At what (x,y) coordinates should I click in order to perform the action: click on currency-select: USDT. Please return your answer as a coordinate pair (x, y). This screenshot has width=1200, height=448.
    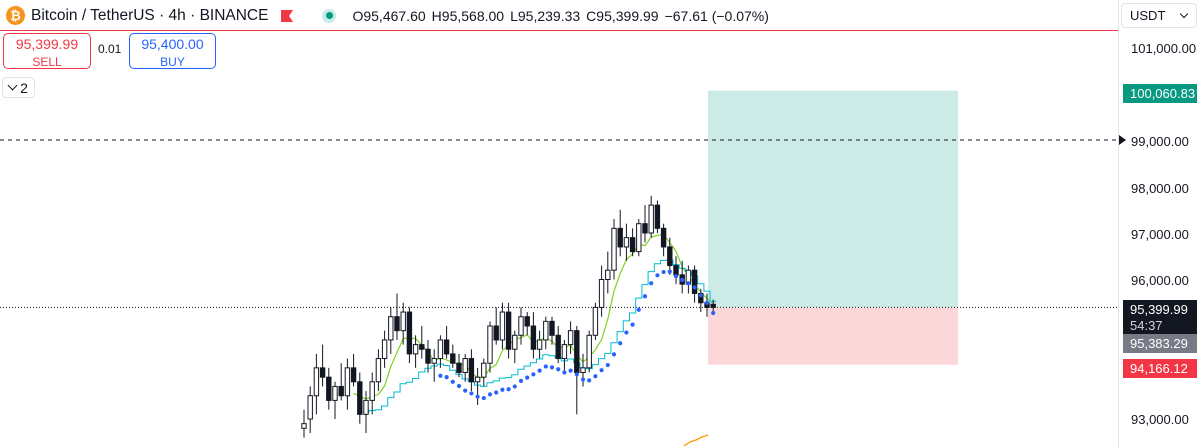
    Looking at the image, I should click on (1159, 15).